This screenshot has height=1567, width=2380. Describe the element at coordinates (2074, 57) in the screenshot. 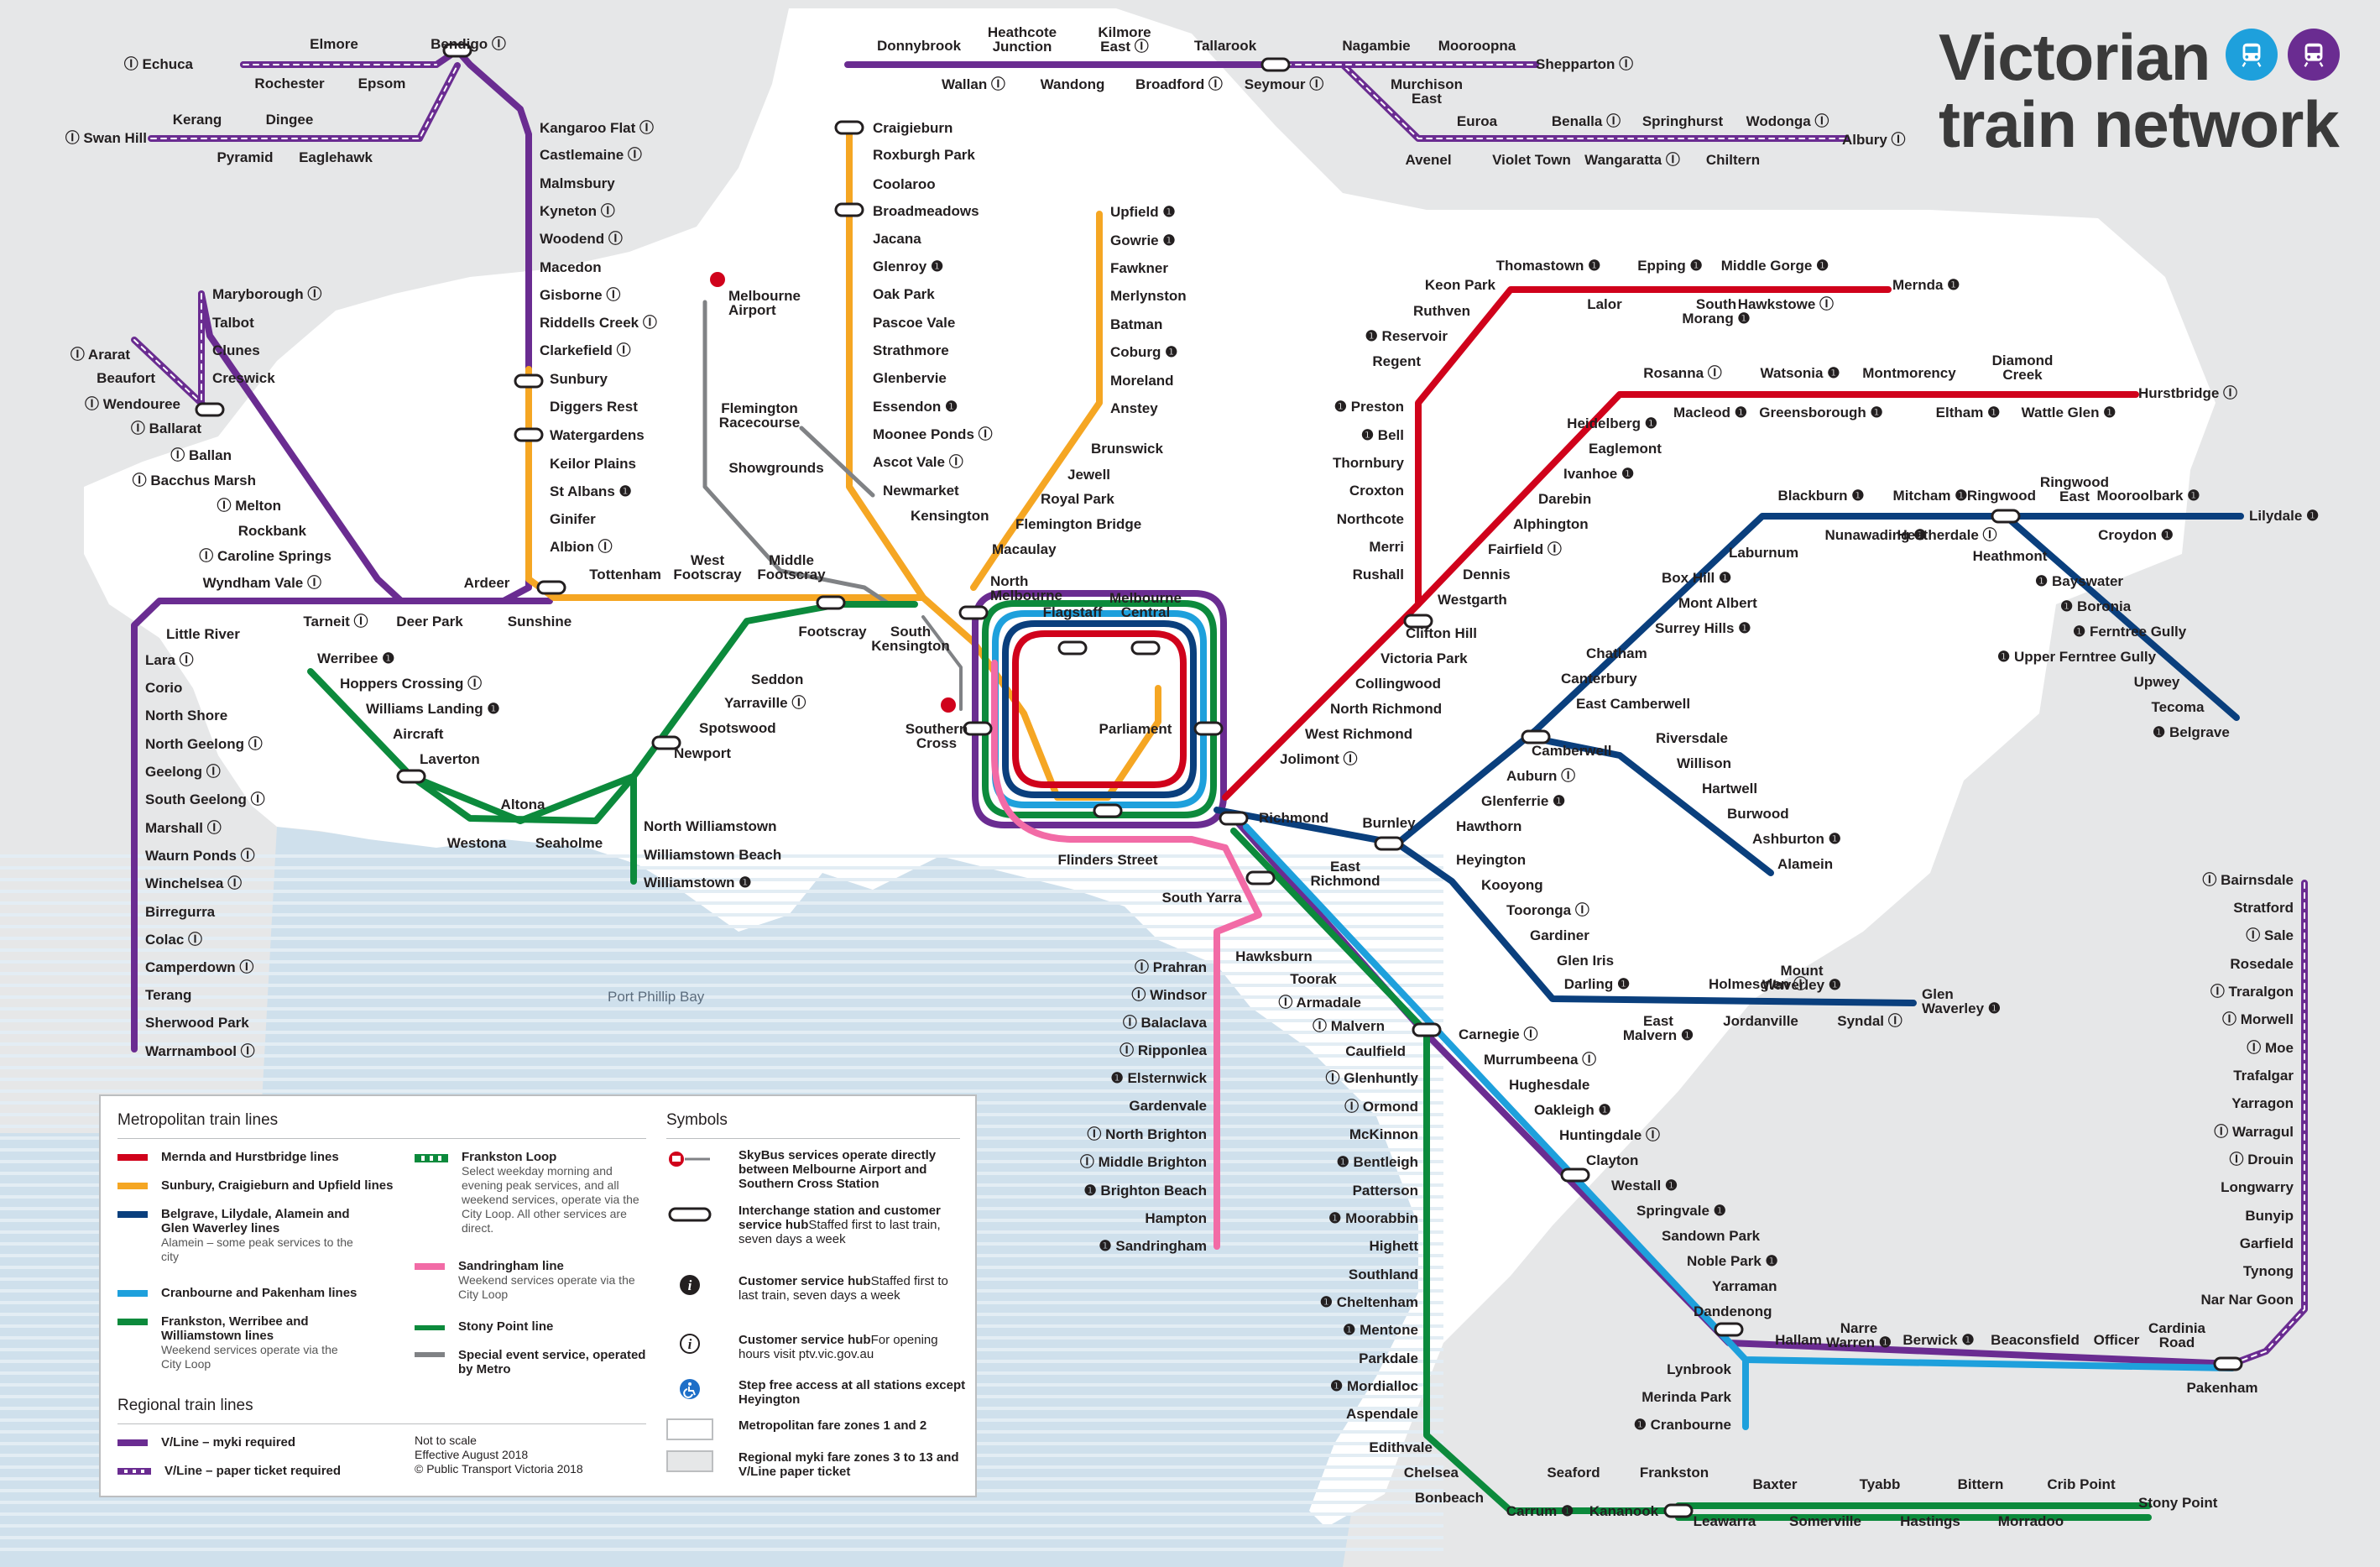

I see `title-line-1: Victorian` at that location.